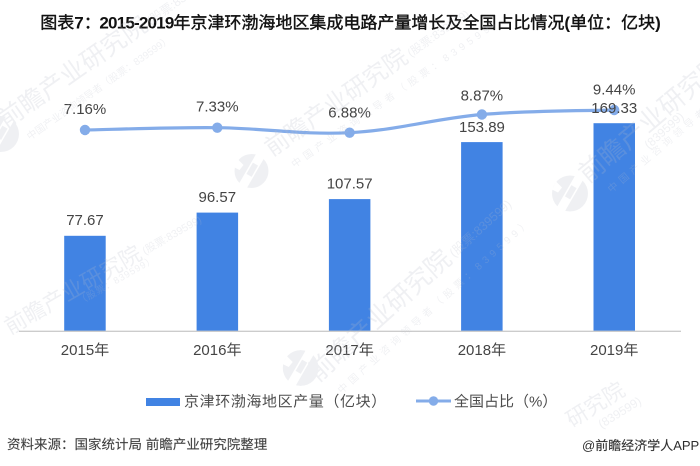 This screenshot has width=700, height=466. What do you see at coordinates (217, 106) in the screenshot?
I see `svg-text: 7.33%` at bounding box center [217, 106].